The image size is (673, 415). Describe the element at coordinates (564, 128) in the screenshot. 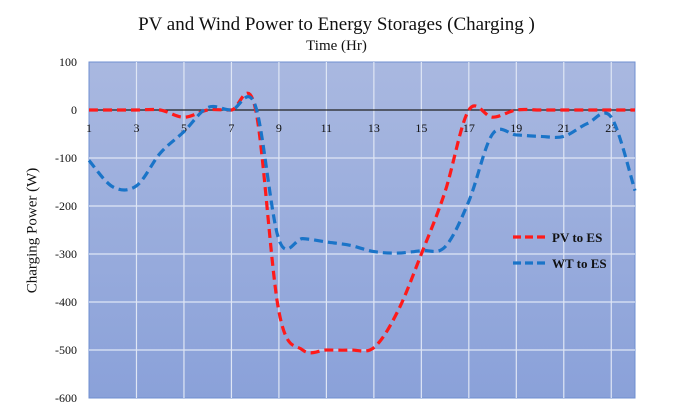

I see `x-tick-label: 21` at that location.